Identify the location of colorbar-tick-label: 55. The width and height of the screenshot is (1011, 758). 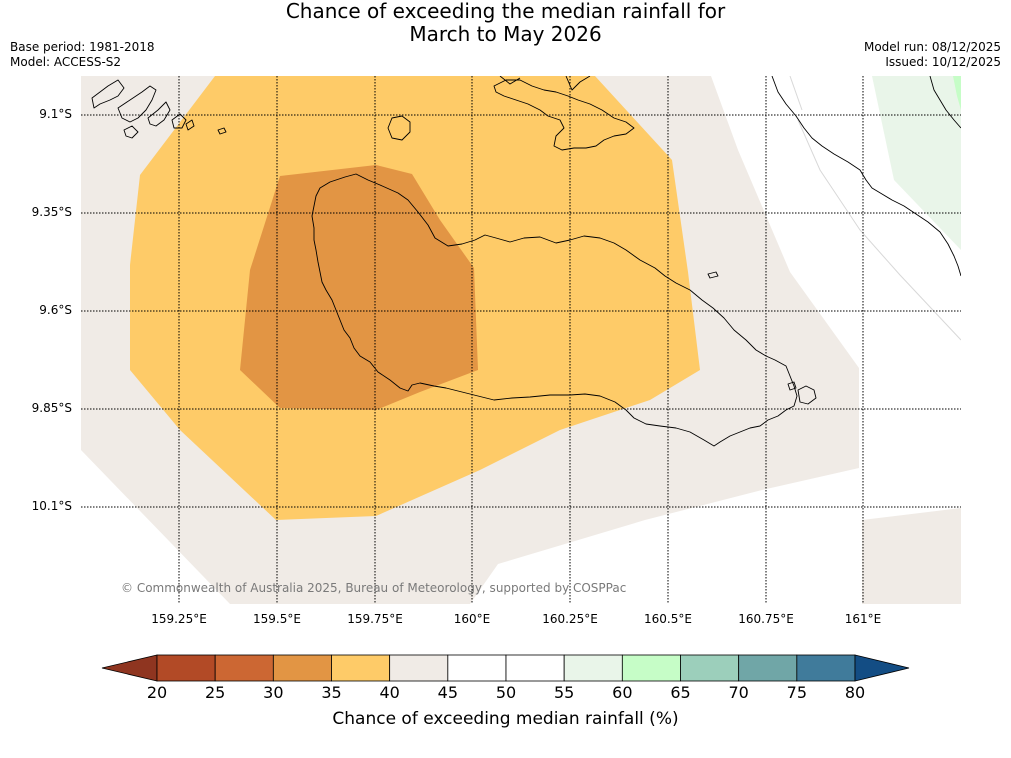
(564, 692).